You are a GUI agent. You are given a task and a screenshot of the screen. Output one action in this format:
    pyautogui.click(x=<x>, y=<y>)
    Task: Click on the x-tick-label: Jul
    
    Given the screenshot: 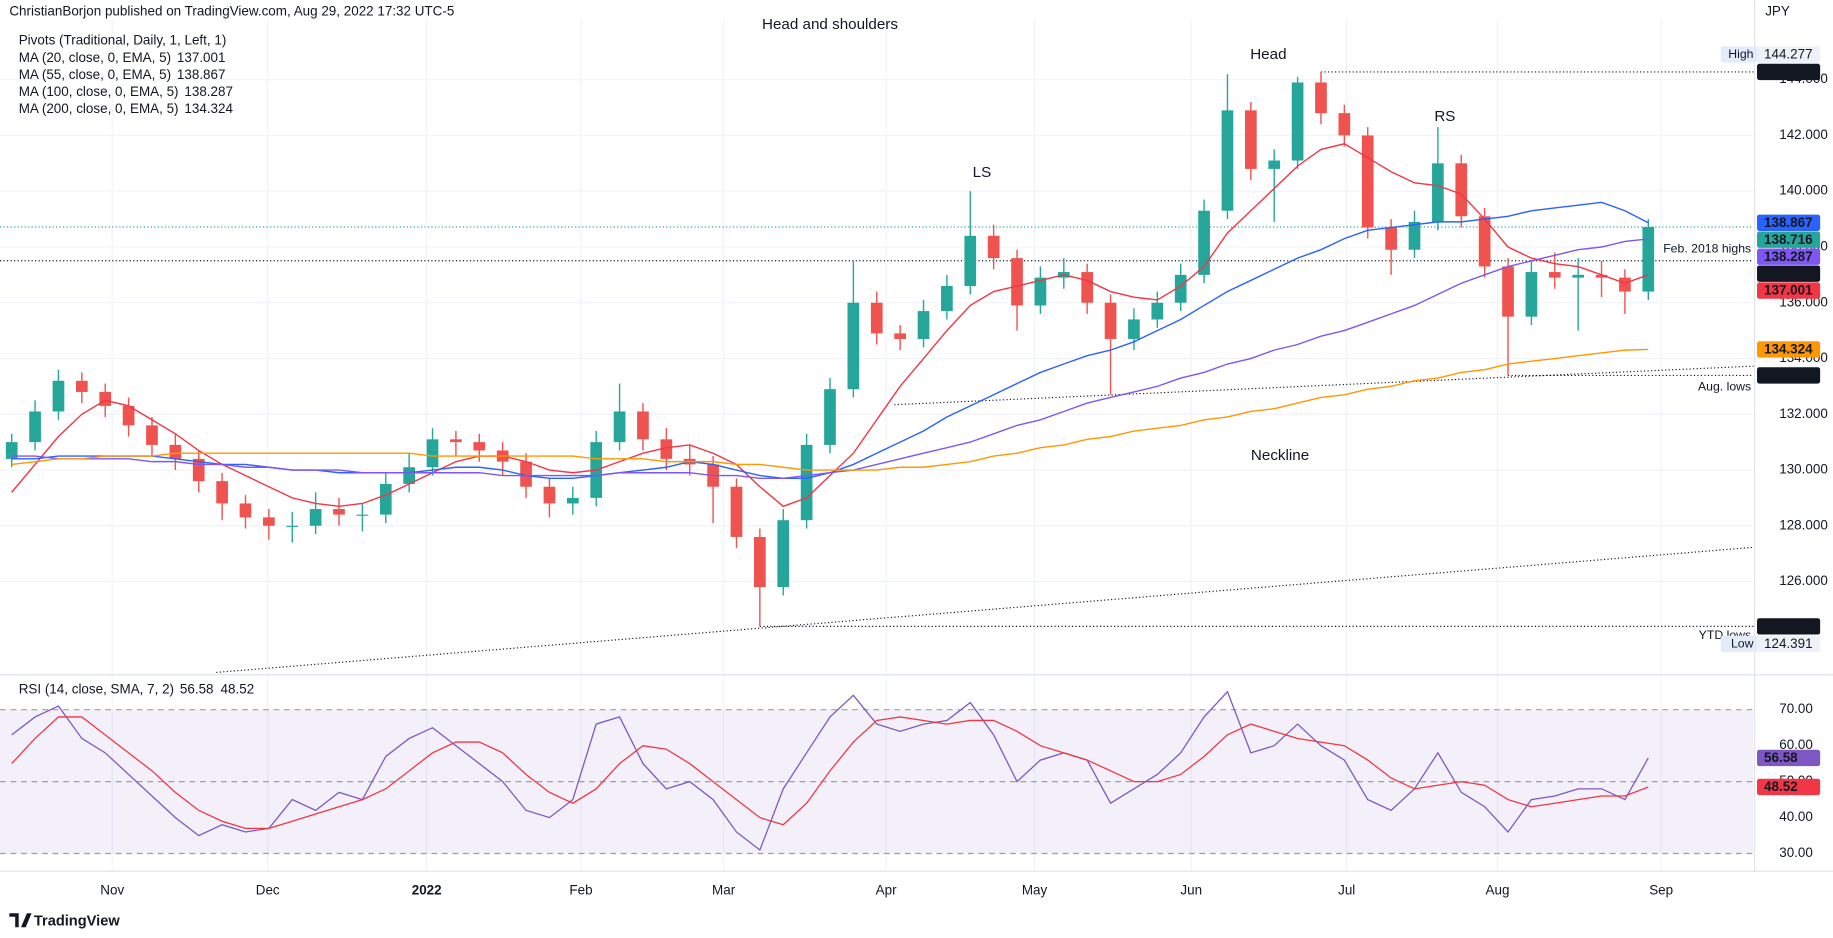 What is the action you would take?
    pyautogui.click(x=1346, y=890)
    